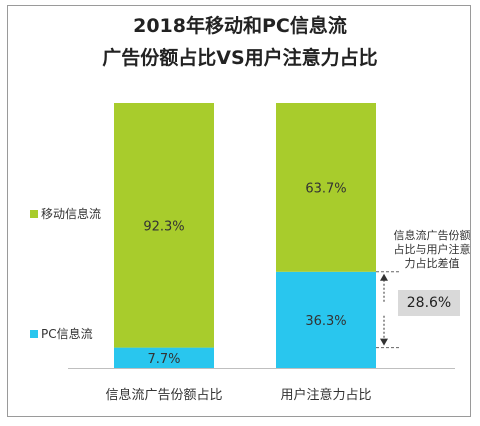 The image size is (480, 426). Describe the element at coordinates (163, 395) in the screenshot. I see `x-tick-label-1: 信息流广告份额占比` at that location.